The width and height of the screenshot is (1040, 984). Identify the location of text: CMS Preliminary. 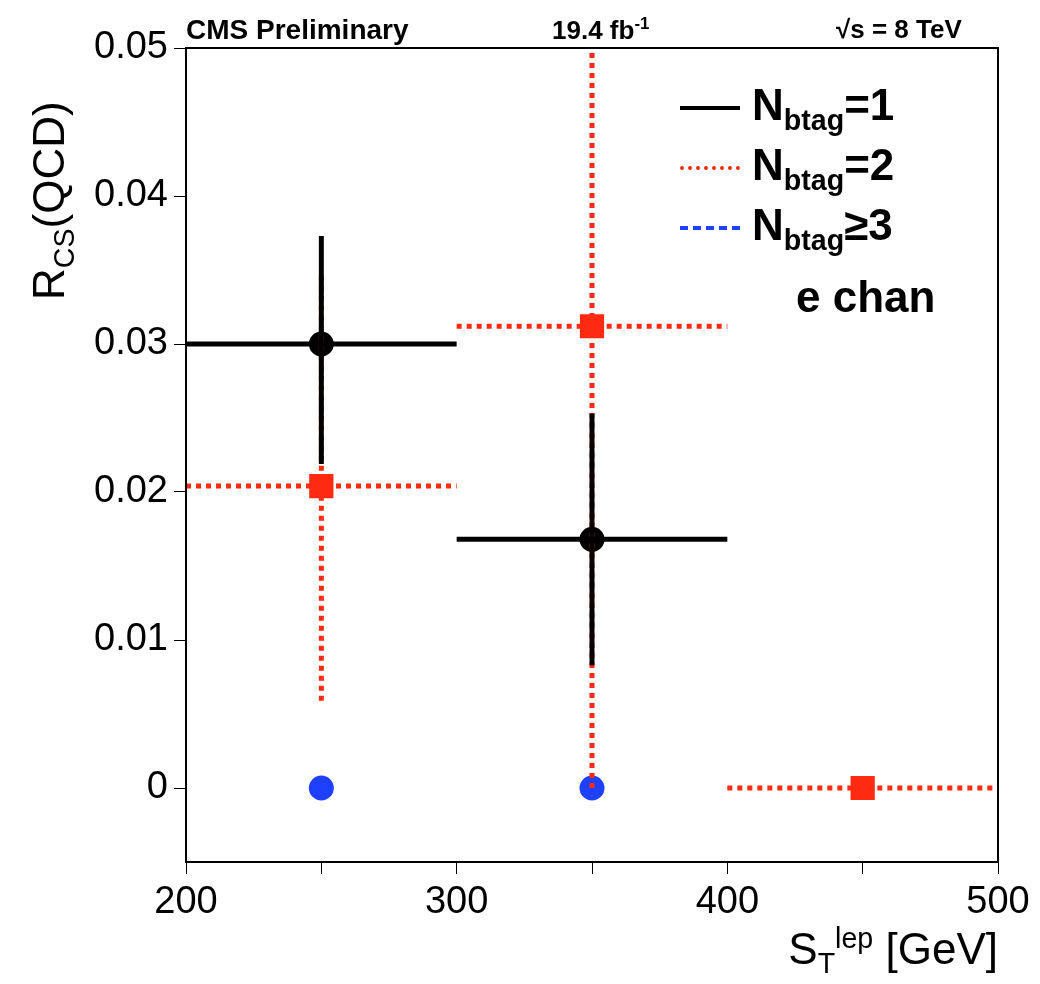
(297, 30).